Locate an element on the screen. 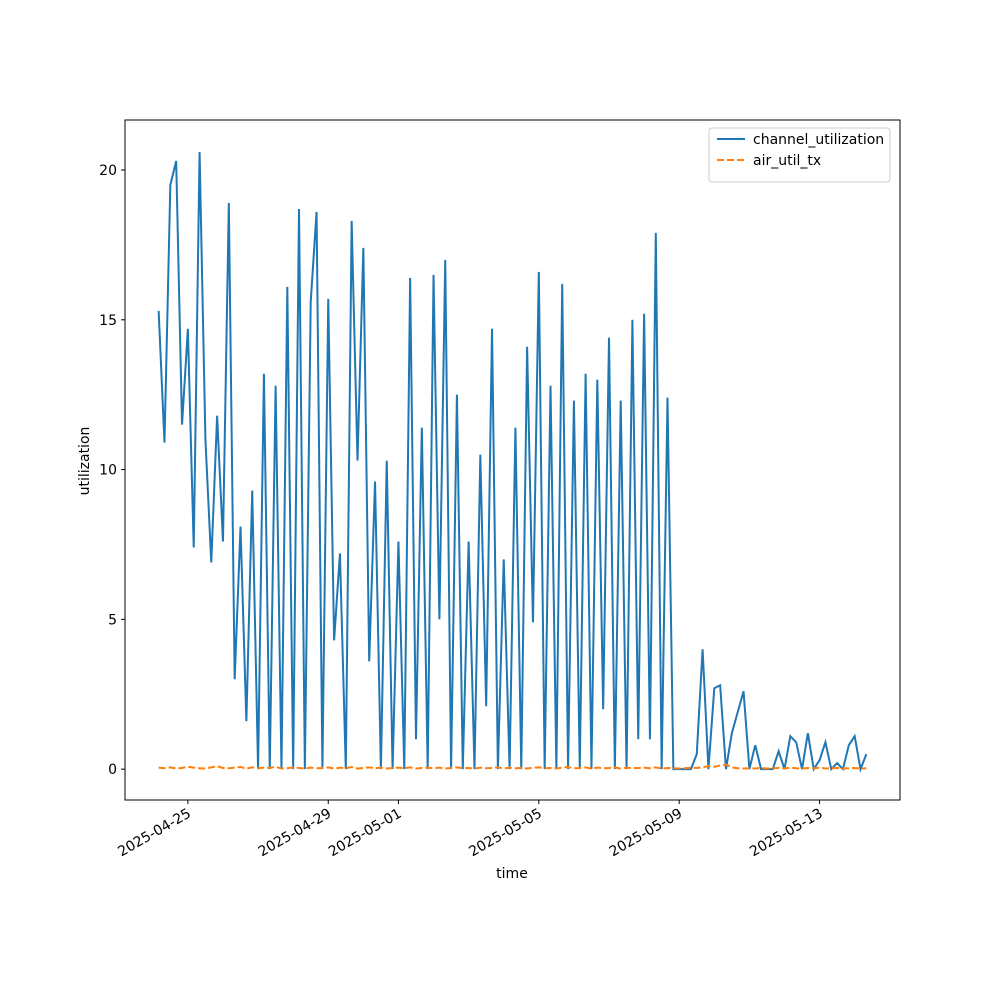 The width and height of the screenshot is (1000, 1004). legend-label: channel_utilization is located at coordinates (818, 140).